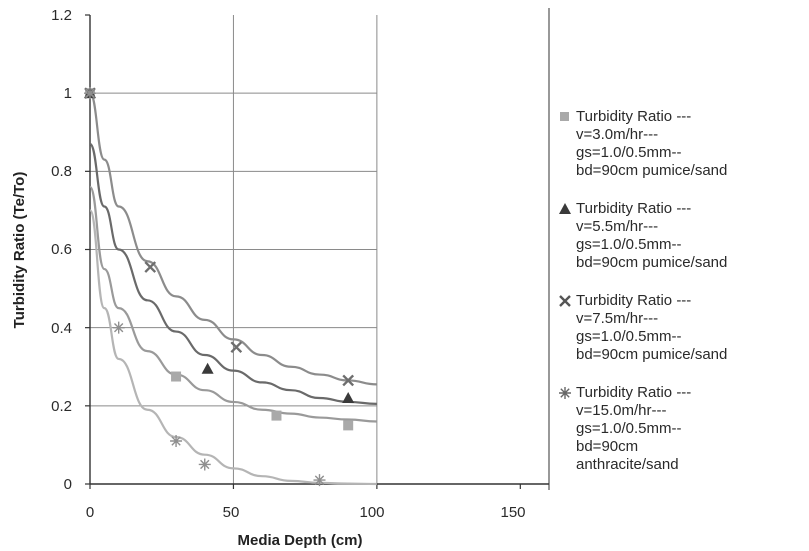  What do you see at coordinates (61, 171) in the screenshot?
I see `y-tick-label: 0.8` at bounding box center [61, 171].